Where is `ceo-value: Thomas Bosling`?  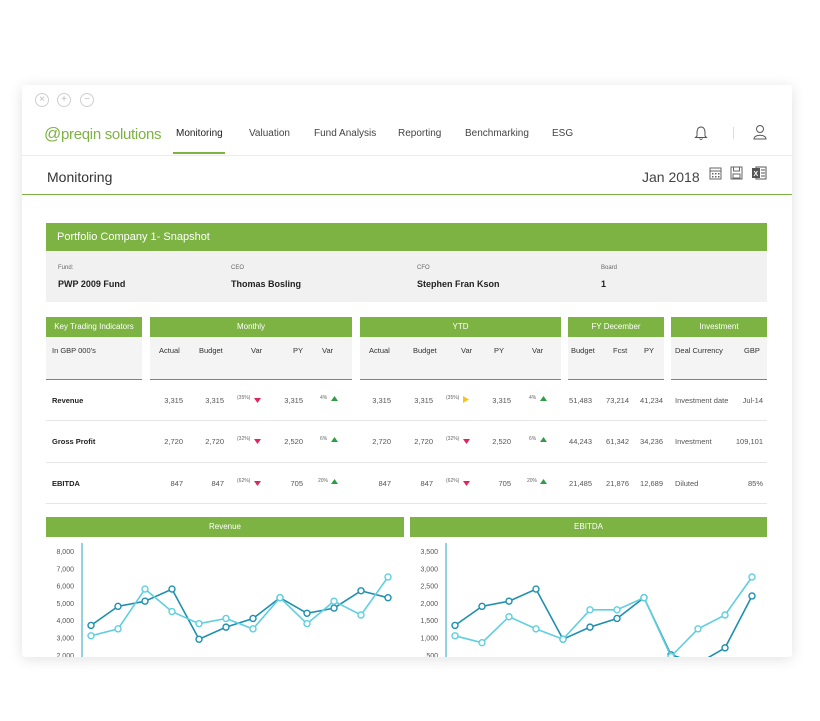
ceo-value: Thomas Bosling is located at coordinates (266, 284).